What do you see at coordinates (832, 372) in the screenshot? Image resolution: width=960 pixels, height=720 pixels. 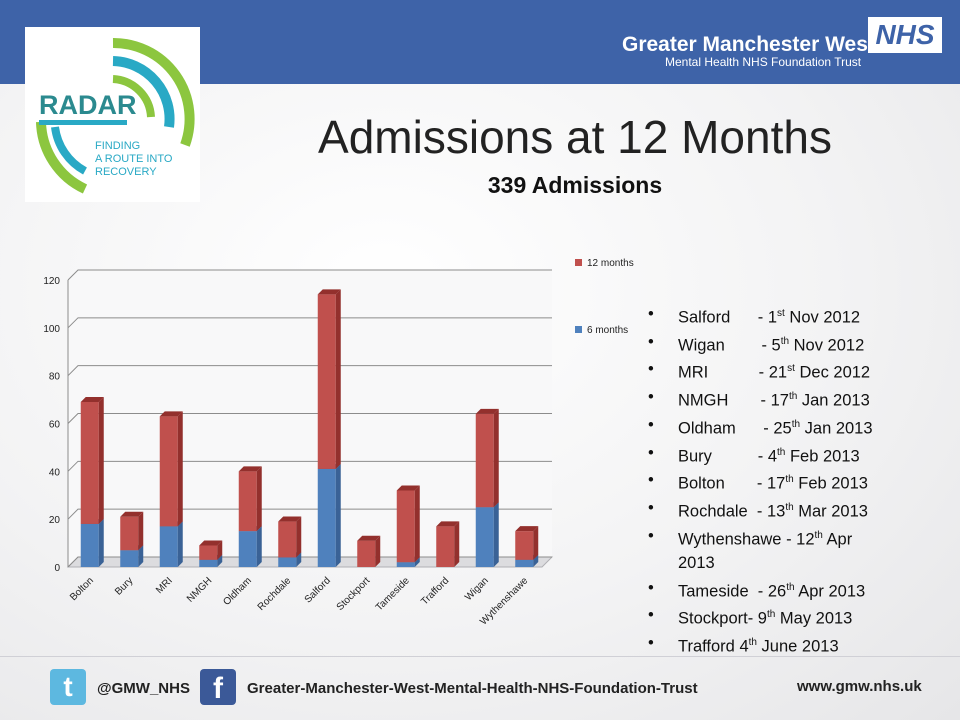 I see `go-live-date-rest: Dec 2012` at bounding box center [832, 372].